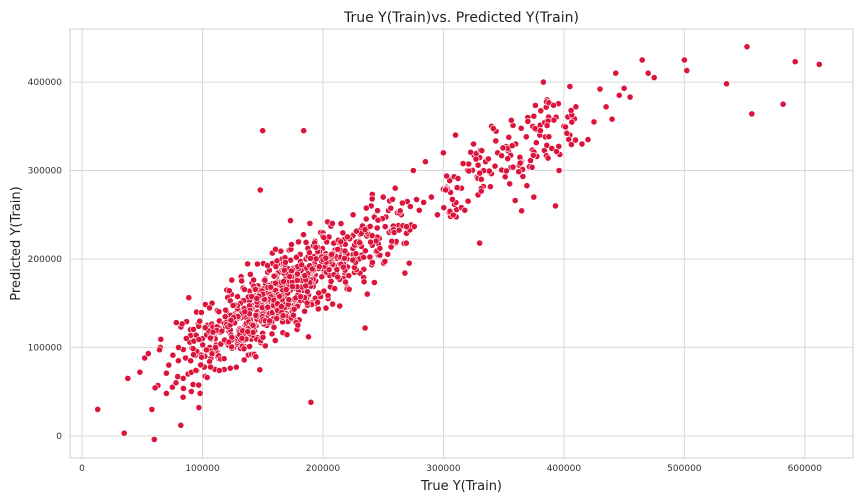 Image resolution: width=864 pixels, height=504 pixels. I want to click on y-tick-label: 100000, so click(45, 348).